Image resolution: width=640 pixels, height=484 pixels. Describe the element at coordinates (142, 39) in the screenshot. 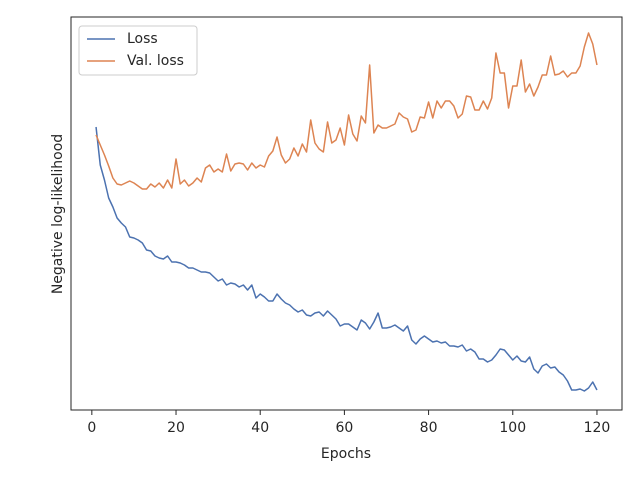

I see `legend-label: Loss` at that location.